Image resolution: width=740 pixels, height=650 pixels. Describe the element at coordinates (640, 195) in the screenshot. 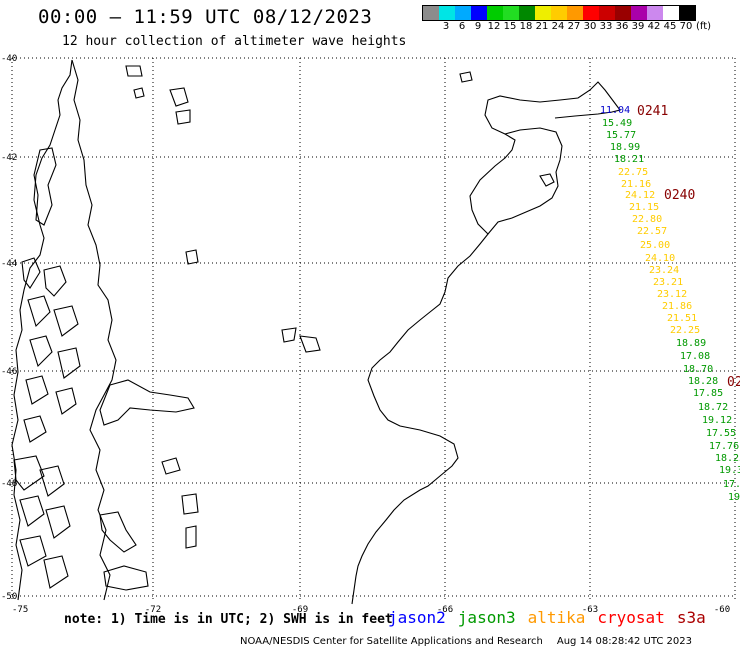

I see `wave-height-label: 24.12` at that location.